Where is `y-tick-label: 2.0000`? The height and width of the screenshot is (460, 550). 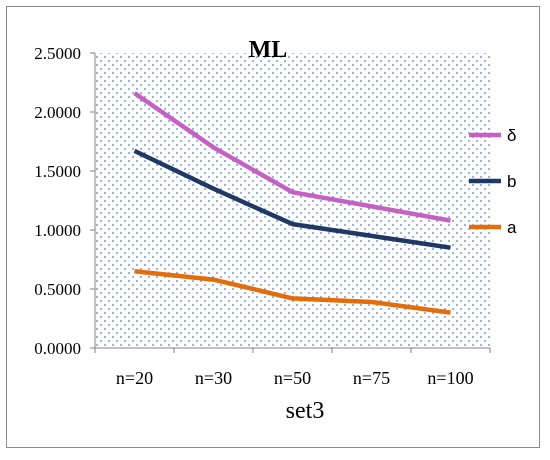
y-tick-label: 2.0000 is located at coordinates (57, 112).